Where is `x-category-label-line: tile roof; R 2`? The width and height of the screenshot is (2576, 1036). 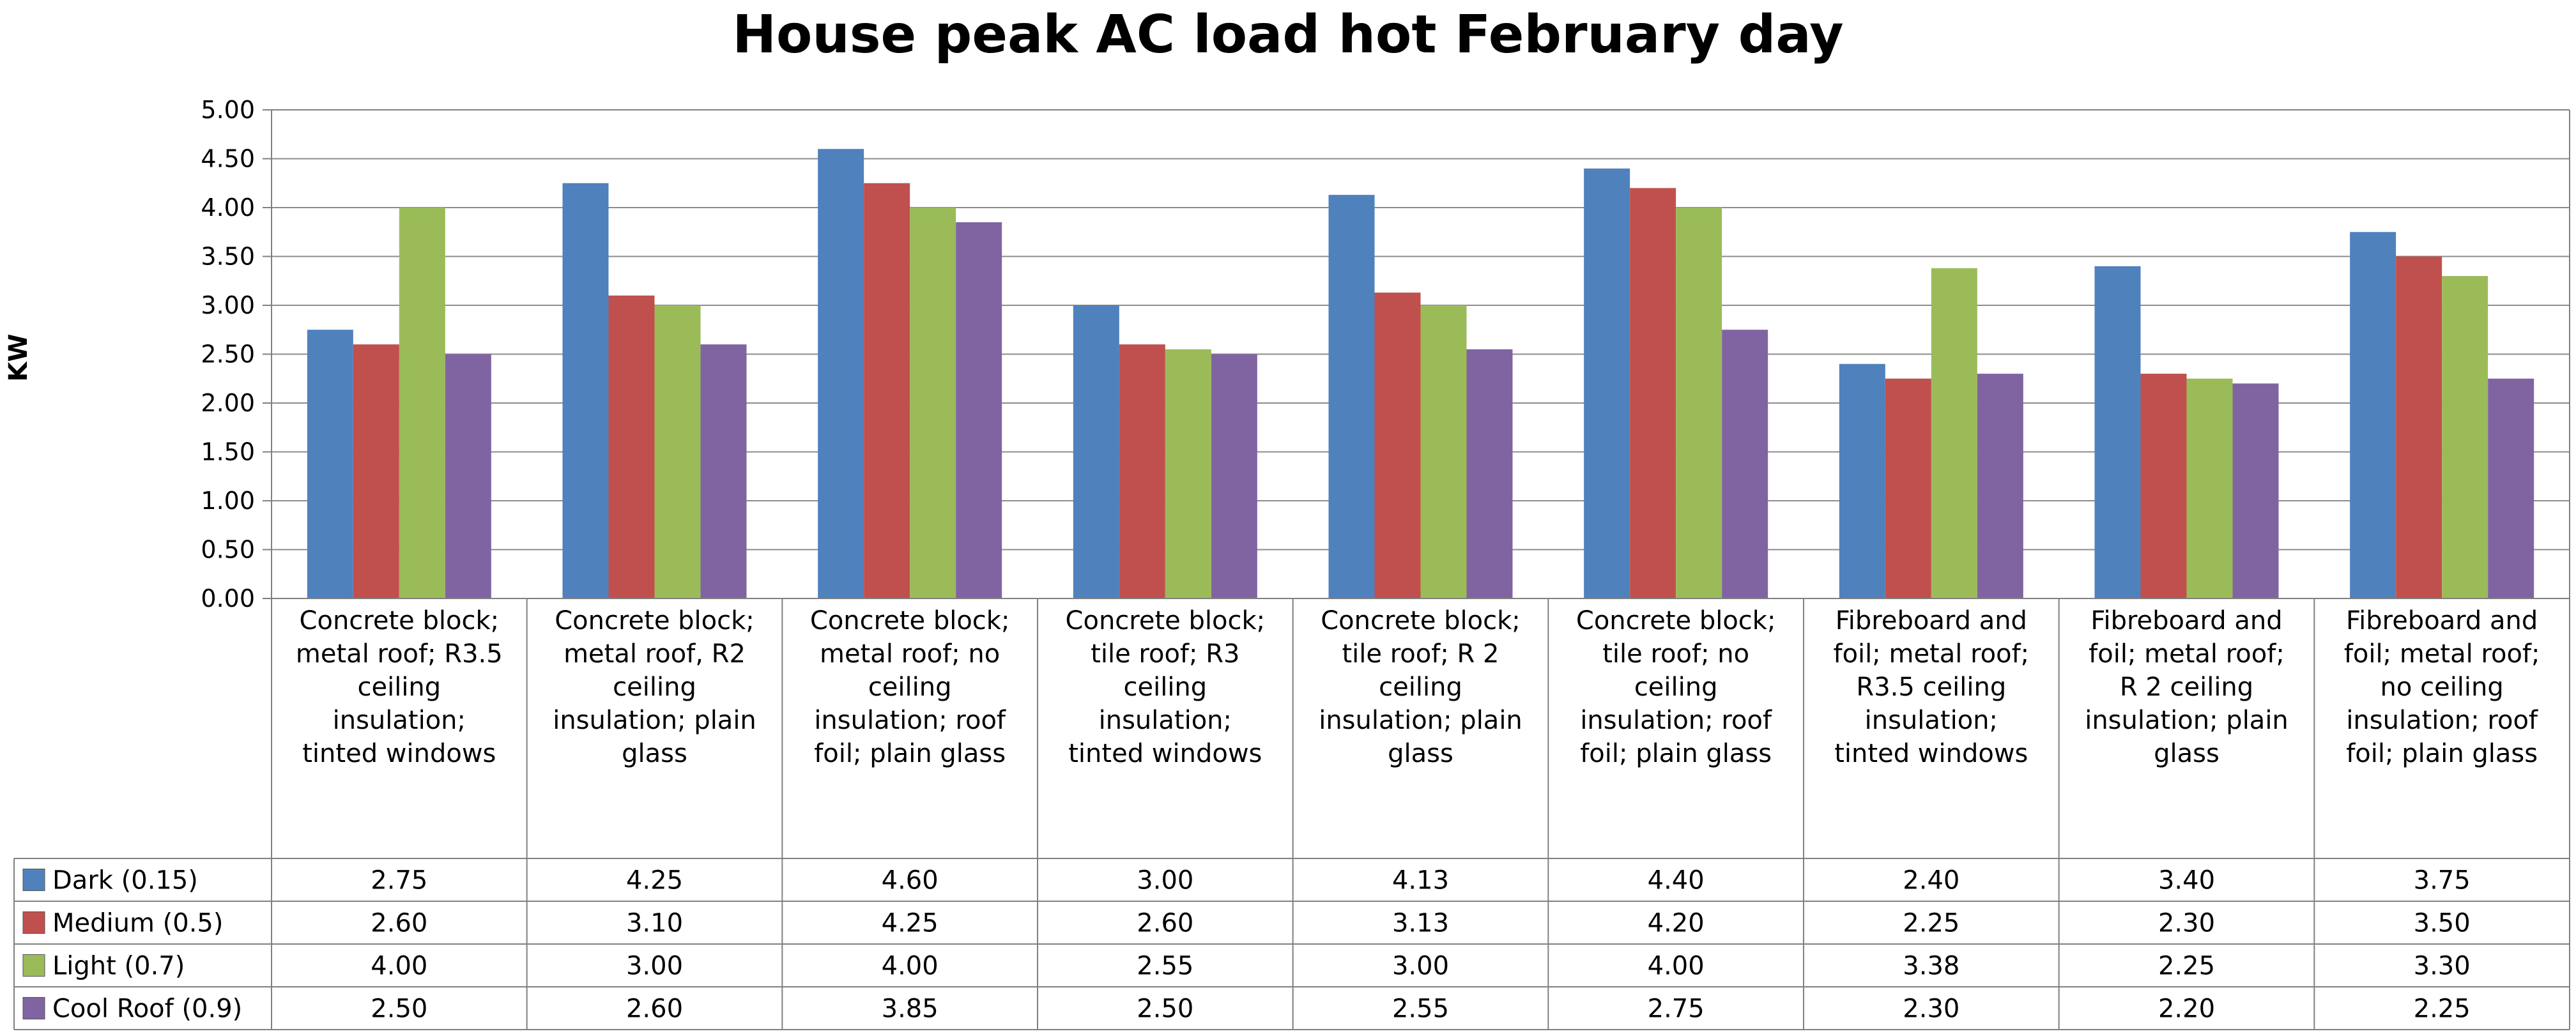 x-category-label-line: tile roof; R 2 is located at coordinates (1420, 654).